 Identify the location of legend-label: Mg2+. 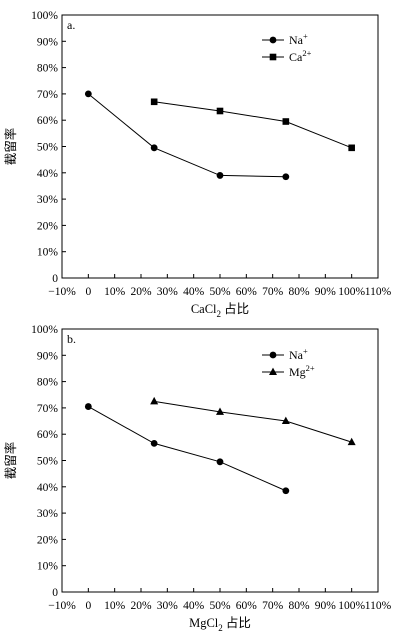
(302, 371).